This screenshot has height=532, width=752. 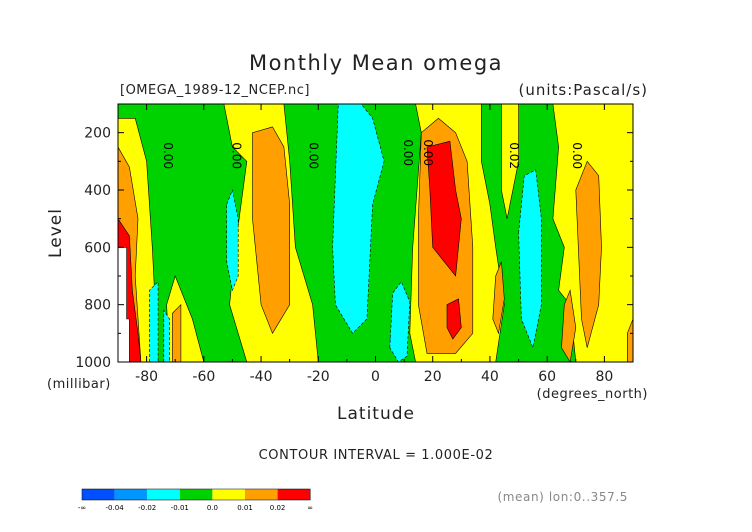 I want to click on legend-frame, so click(x=196, y=494).